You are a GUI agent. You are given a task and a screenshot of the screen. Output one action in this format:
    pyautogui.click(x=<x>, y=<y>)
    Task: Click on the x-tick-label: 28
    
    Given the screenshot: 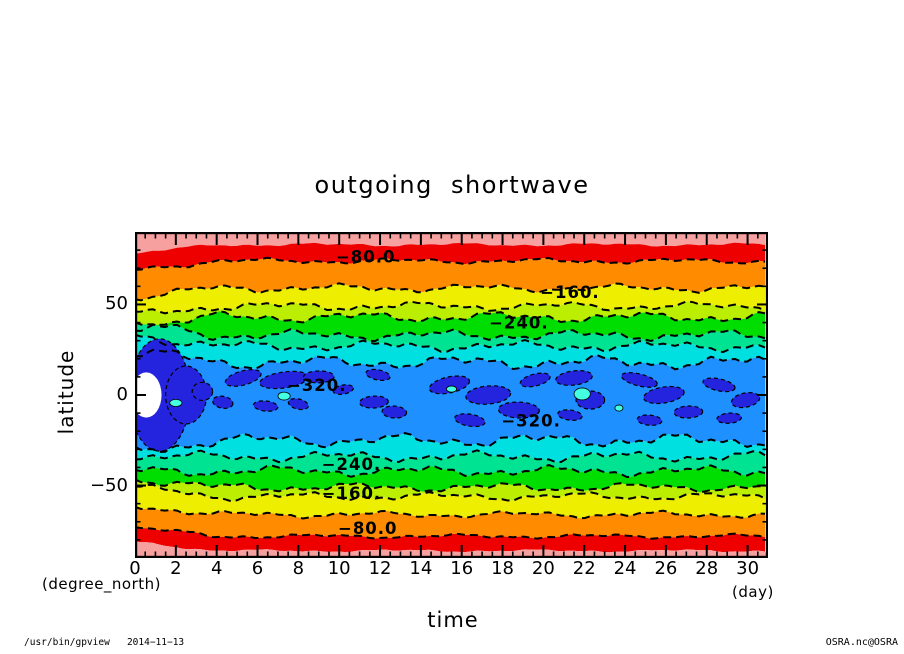 What is the action you would take?
    pyautogui.click(x=707, y=568)
    